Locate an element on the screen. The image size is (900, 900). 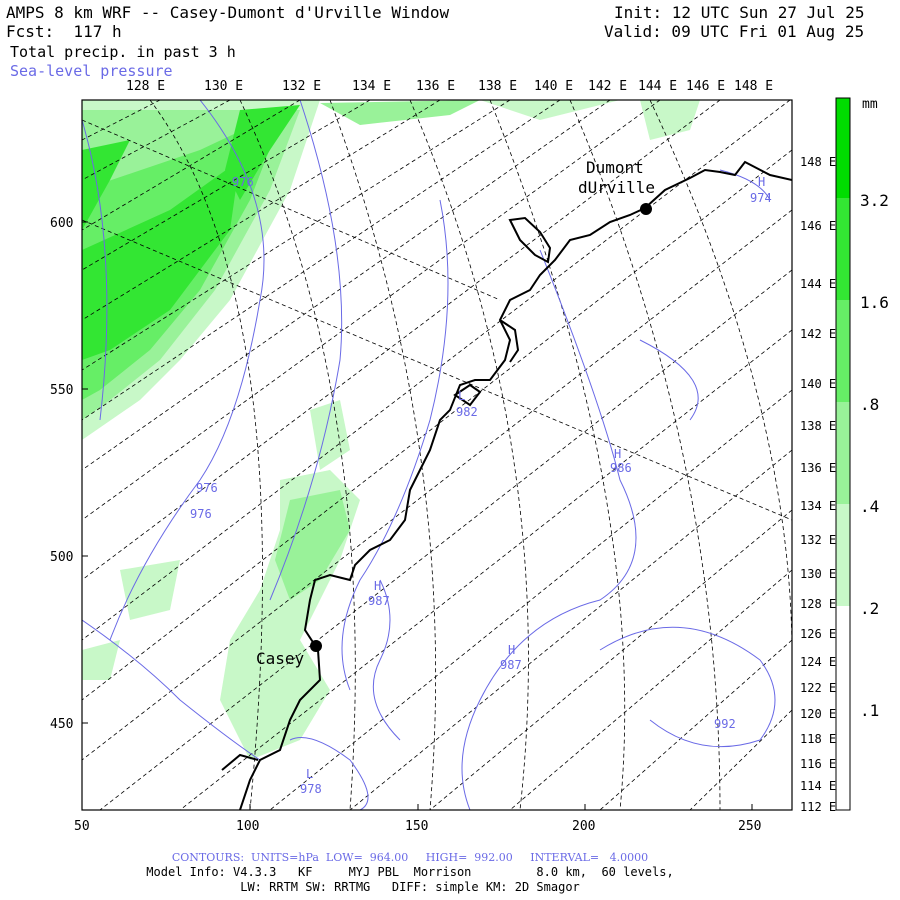
colorbar: mm 3.2 1.6 .8 .4 .2 .1 is located at coordinates (862, 454).